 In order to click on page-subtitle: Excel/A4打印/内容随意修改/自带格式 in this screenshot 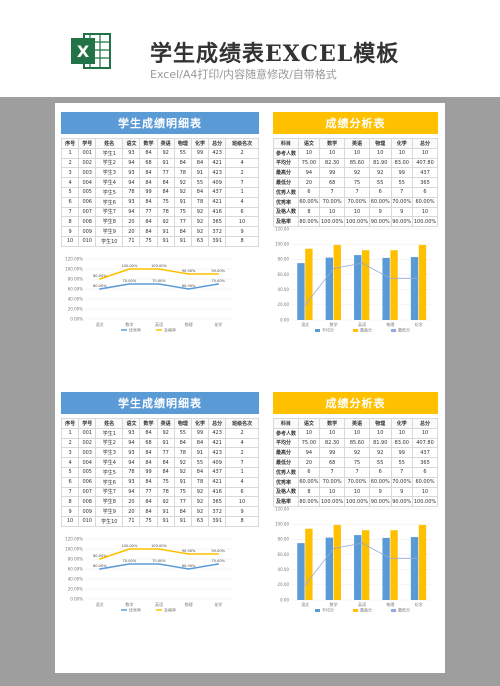, I will do `click(243, 74)`.